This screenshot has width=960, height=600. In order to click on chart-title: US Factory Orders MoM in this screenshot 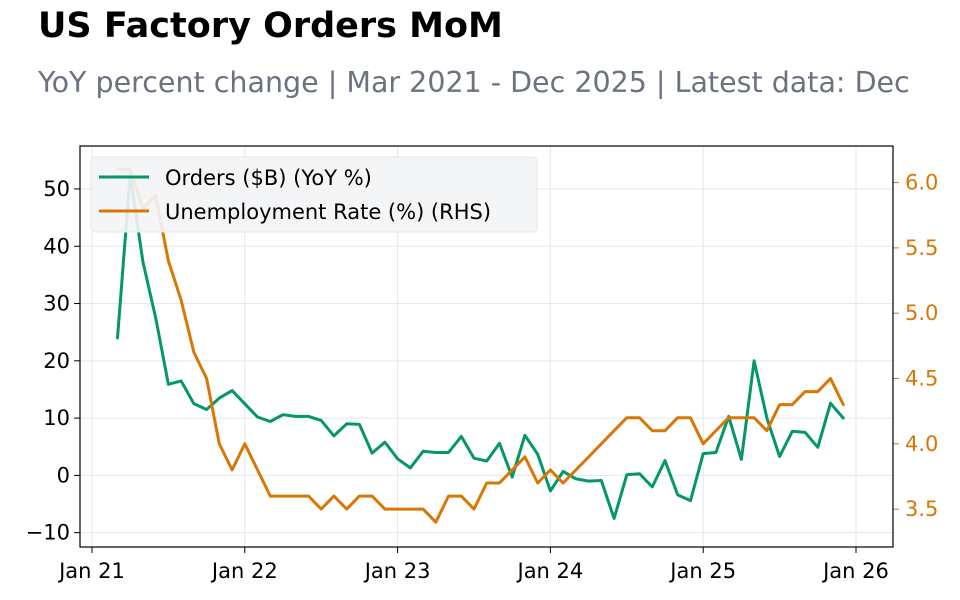, I will do `click(270, 26)`.